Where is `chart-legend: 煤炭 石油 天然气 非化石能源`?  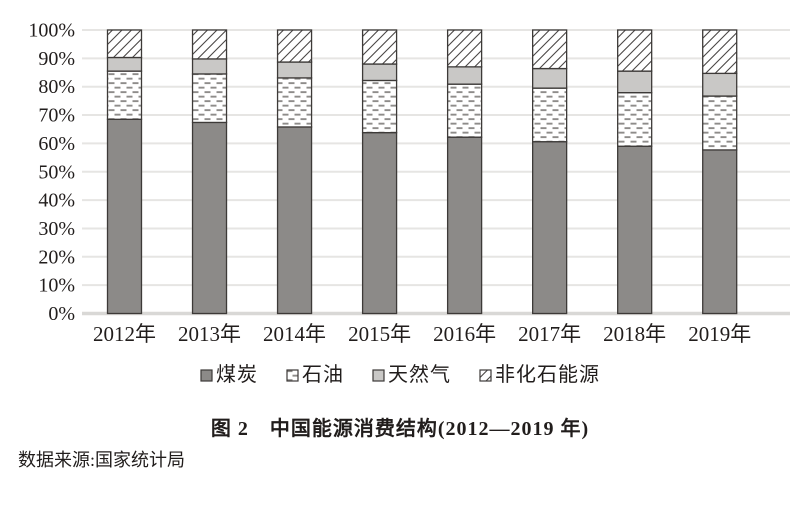 chart-legend: 煤炭 石油 天然气 非化石能源 is located at coordinates (400, 375).